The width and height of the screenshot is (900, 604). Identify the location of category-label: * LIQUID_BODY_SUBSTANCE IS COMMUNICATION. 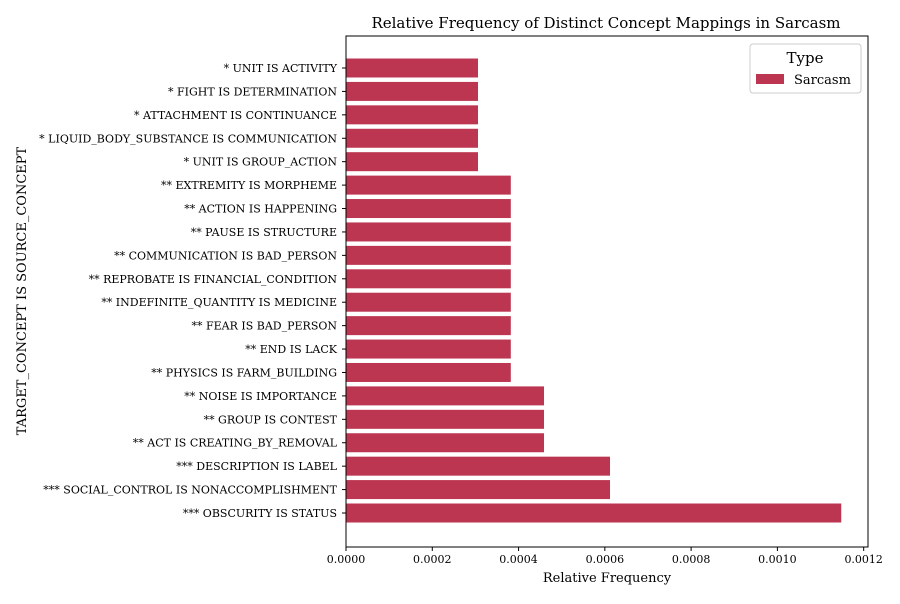
(188, 138).